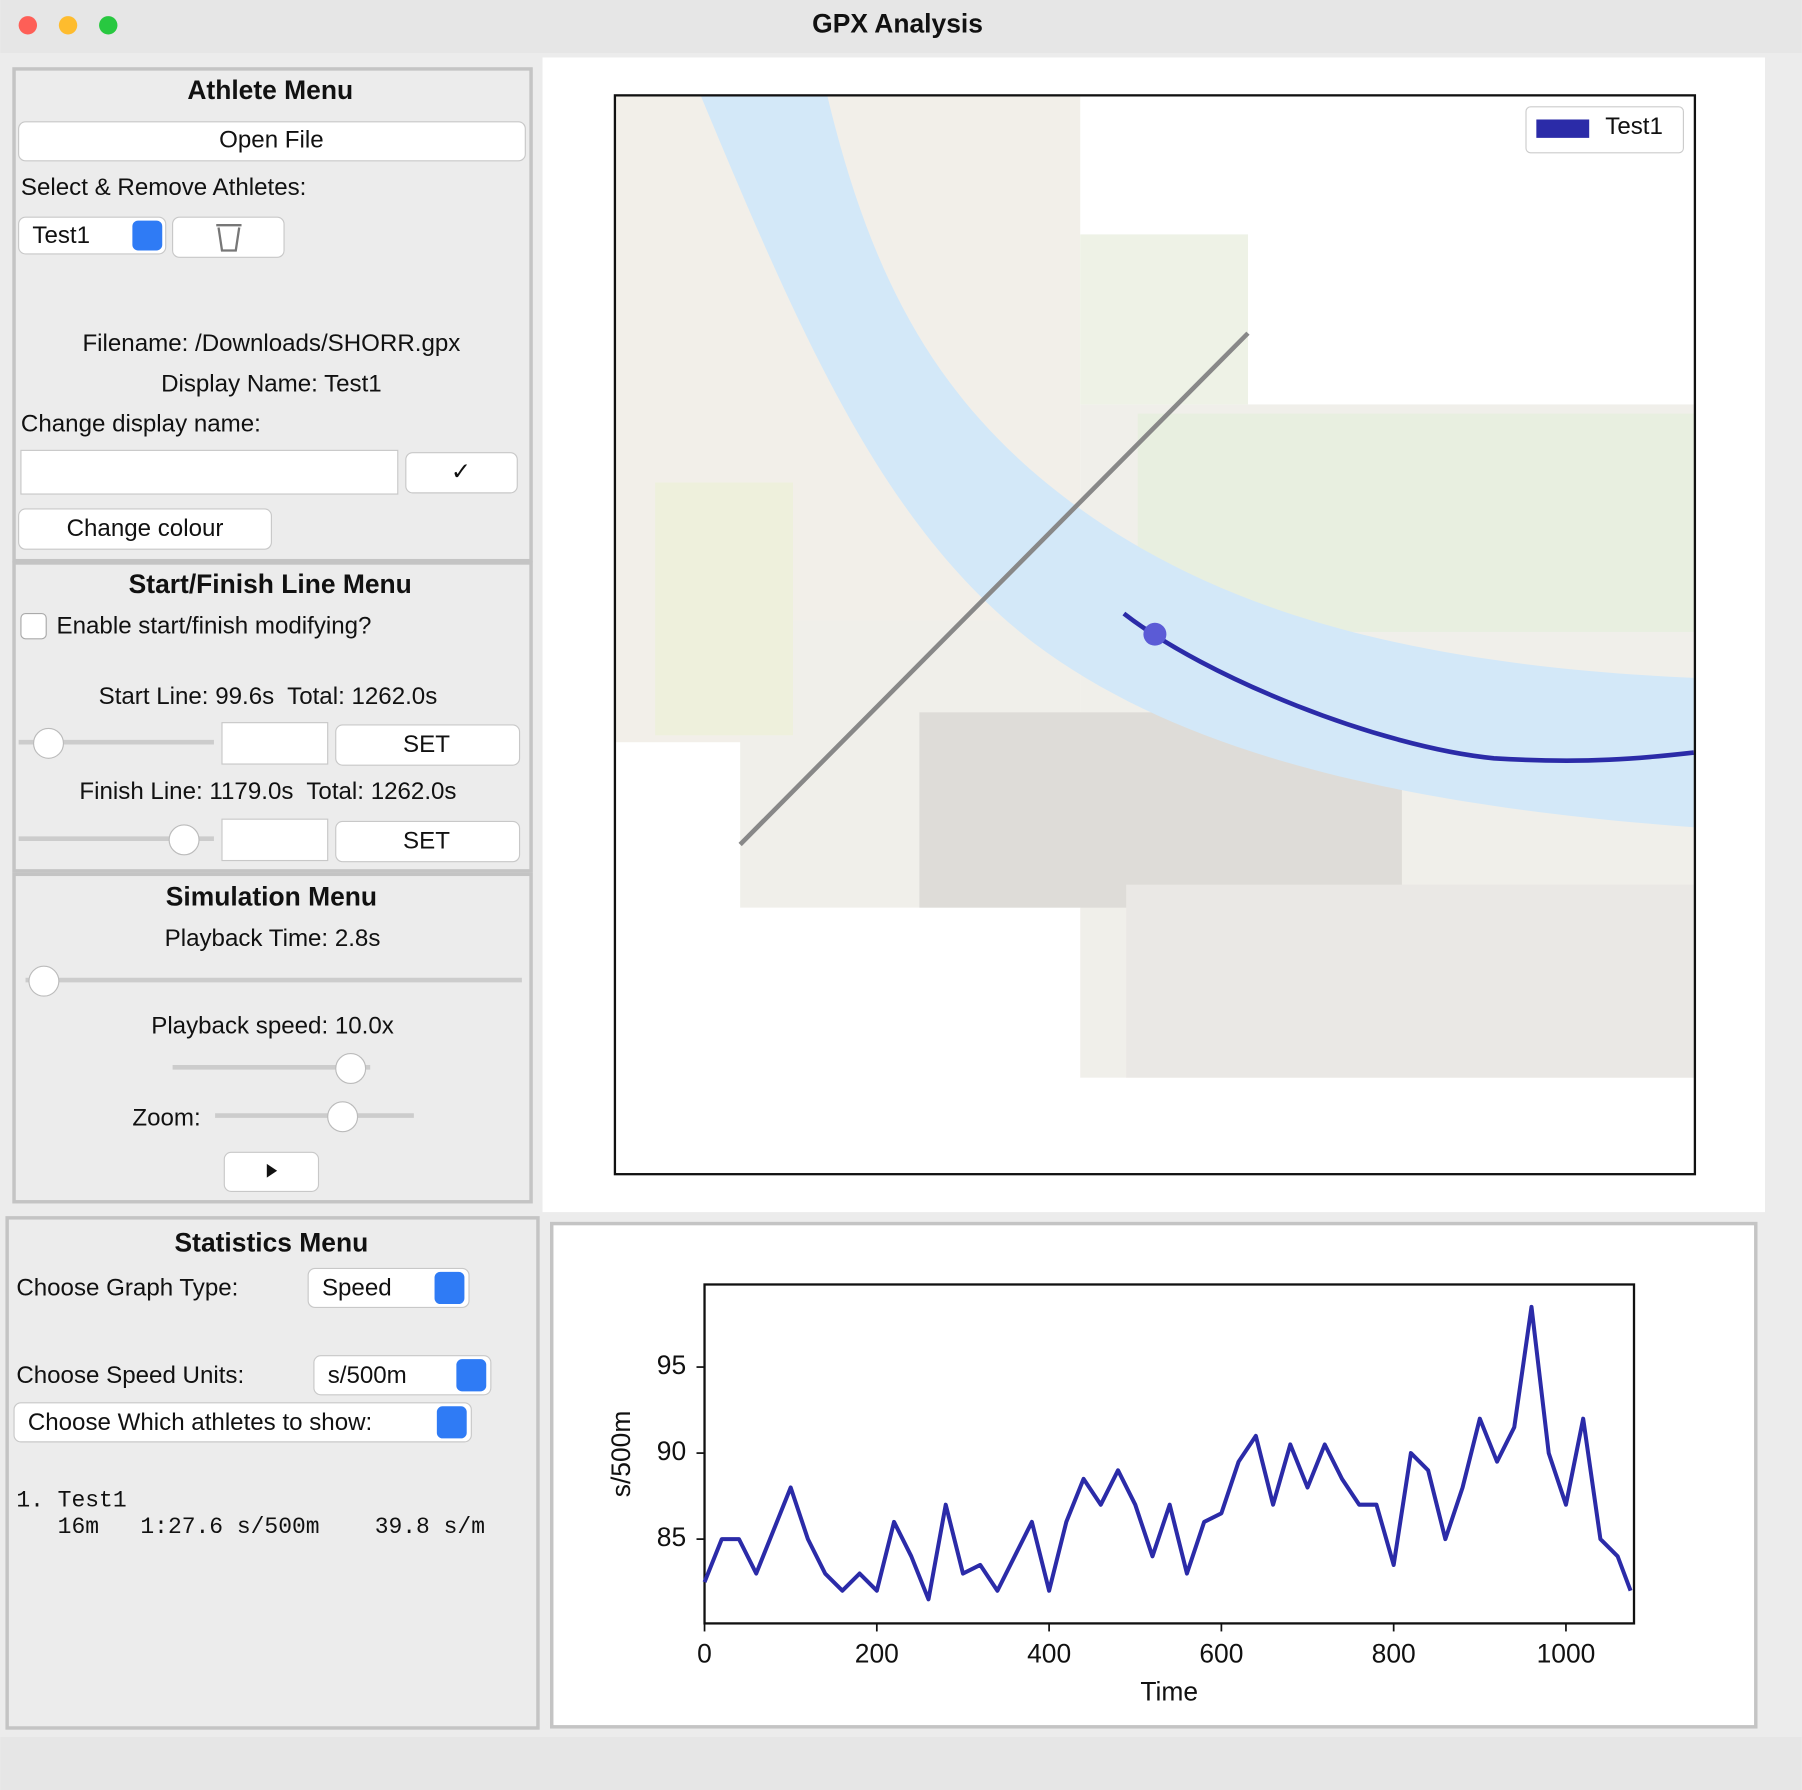 The image size is (1802, 1790). What do you see at coordinates (1169, 1691) in the screenshot?
I see `x-axis-label: Time` at bounding box center [1169, 1691].